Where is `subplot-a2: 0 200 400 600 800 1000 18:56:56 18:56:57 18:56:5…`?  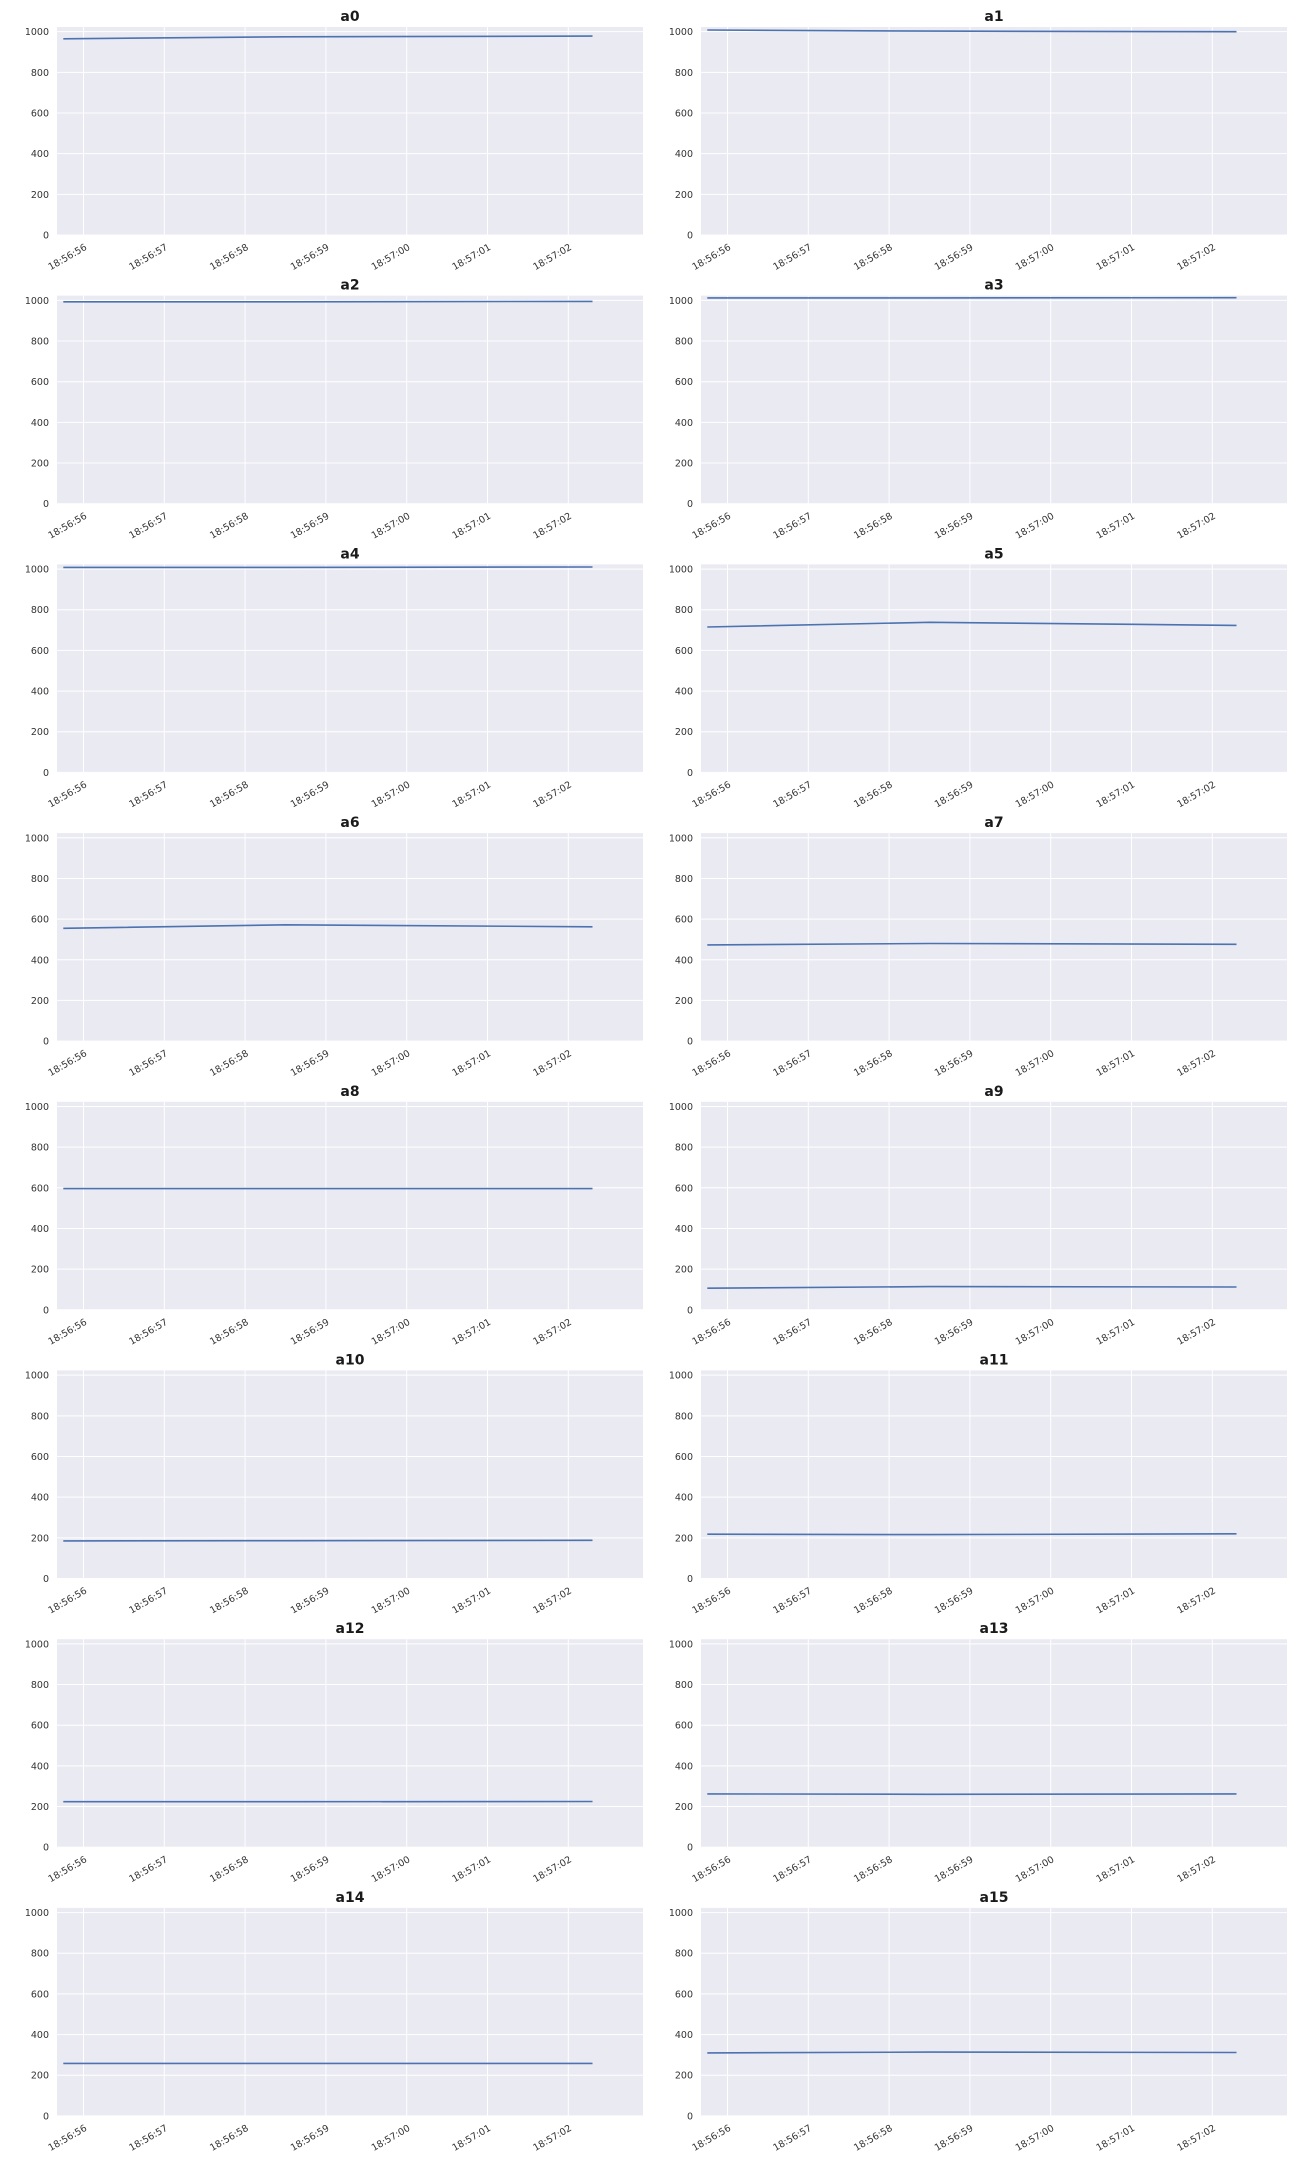
subplot-a2: 0 200 400 600 800 1000 18:56:56 18:56:57 18:56:5… is located at coordinates (334, 410).